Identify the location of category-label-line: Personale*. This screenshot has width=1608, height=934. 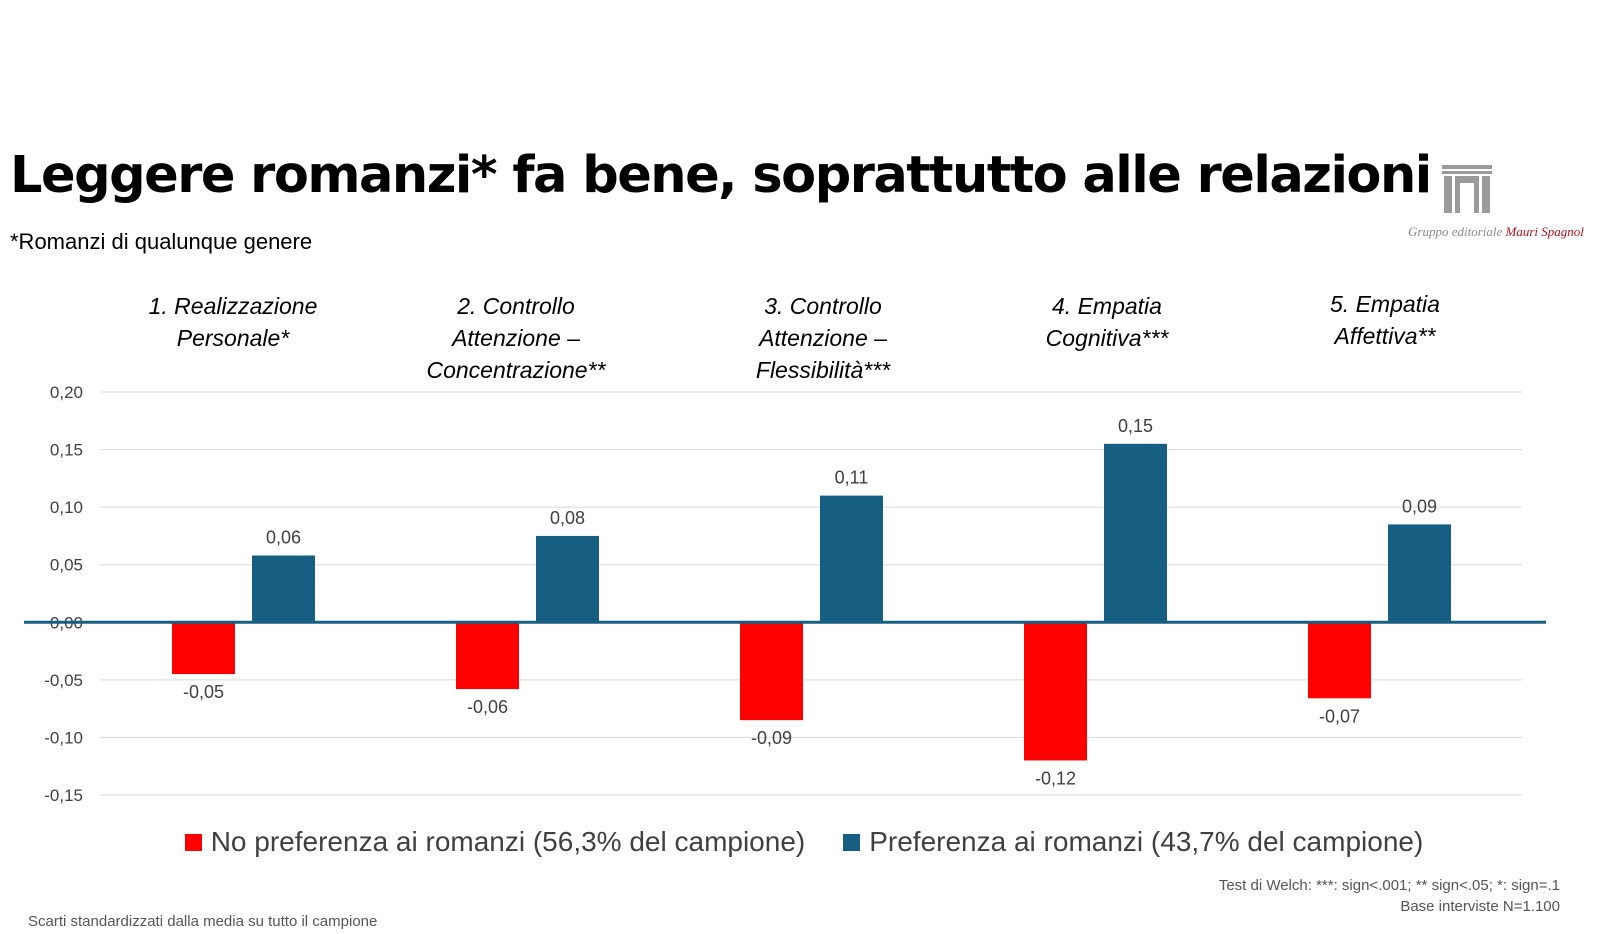
(233, 338).